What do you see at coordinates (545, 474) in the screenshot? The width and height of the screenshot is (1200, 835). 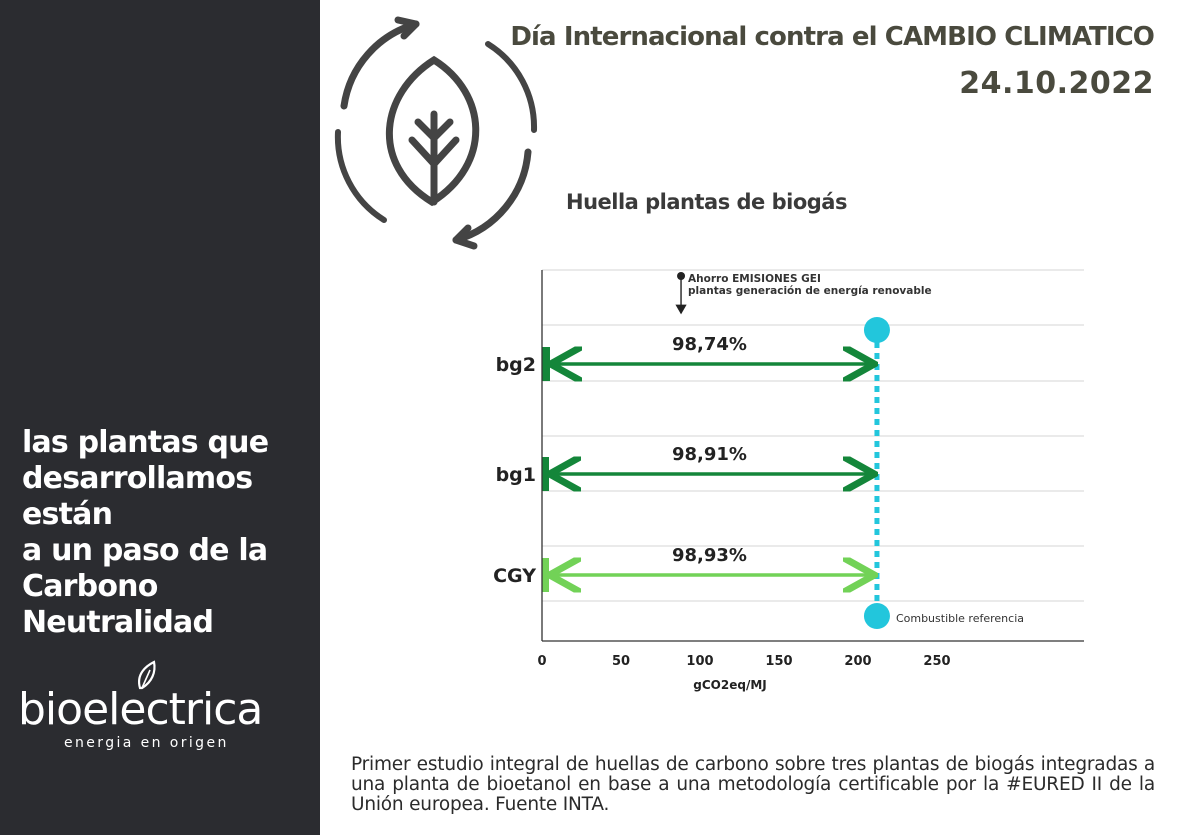 I see `bar-bg1` at bounding box center [545, 474].